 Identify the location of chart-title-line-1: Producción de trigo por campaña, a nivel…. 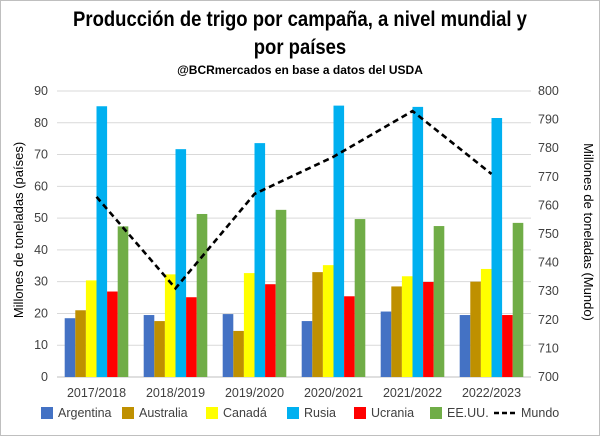
(300, 19).